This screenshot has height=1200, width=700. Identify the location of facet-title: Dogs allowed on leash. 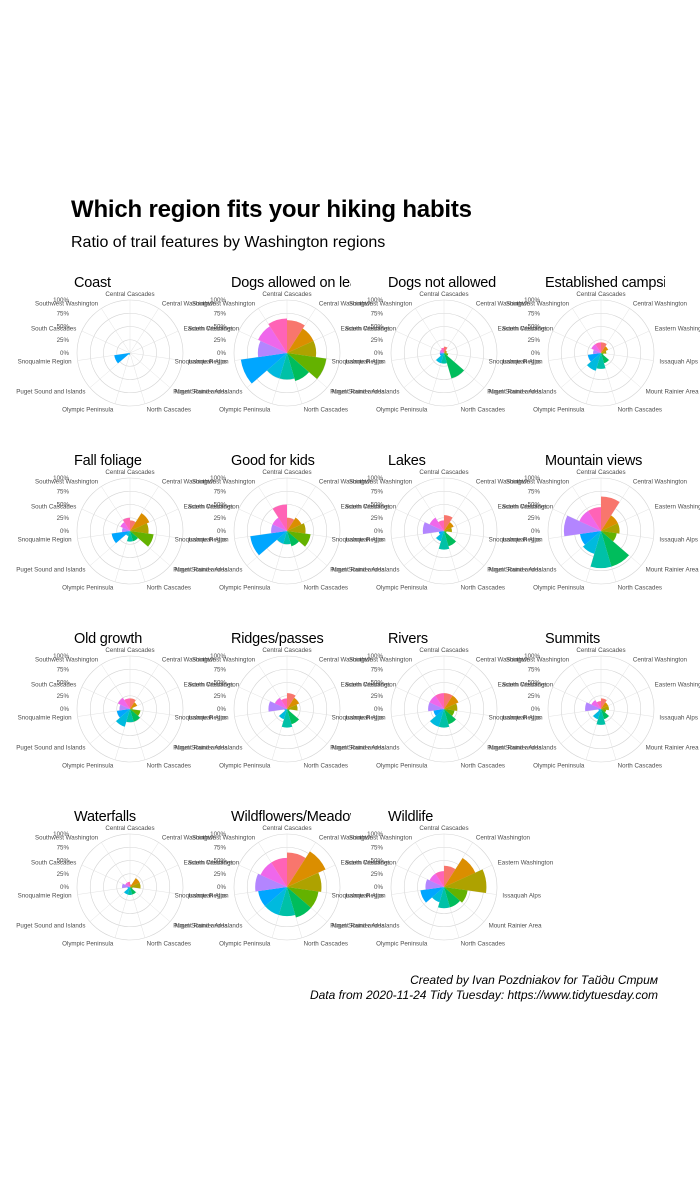
(291, 283).